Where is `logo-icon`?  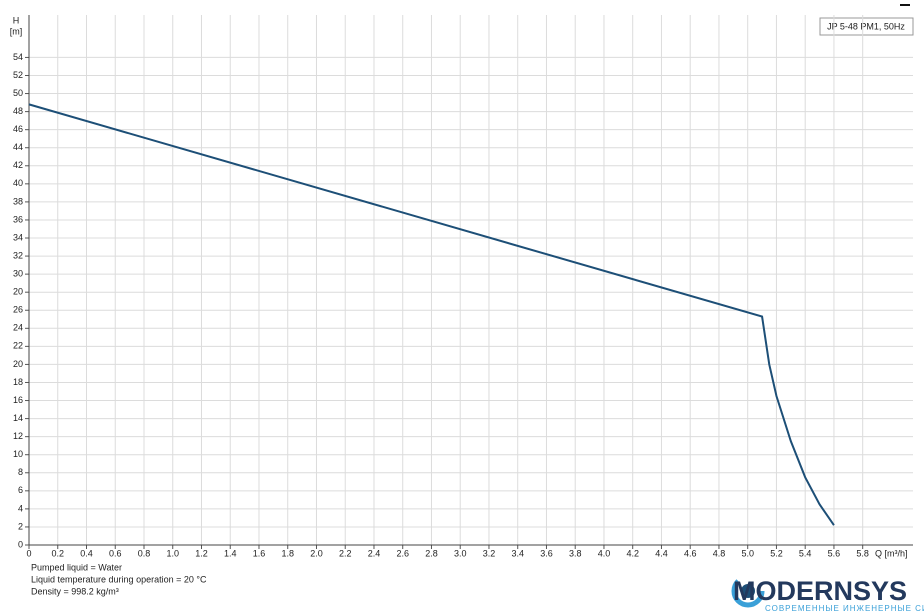
logo-icon is located at coordinates (748, 591).